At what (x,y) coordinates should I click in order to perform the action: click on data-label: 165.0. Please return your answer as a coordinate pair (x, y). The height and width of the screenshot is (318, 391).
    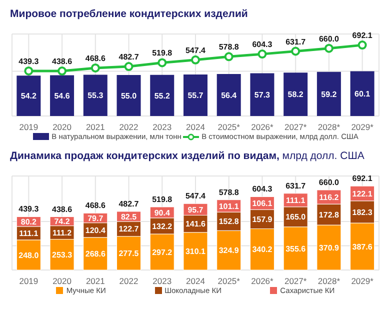
    Looking at the image, I should click on (296, 217).